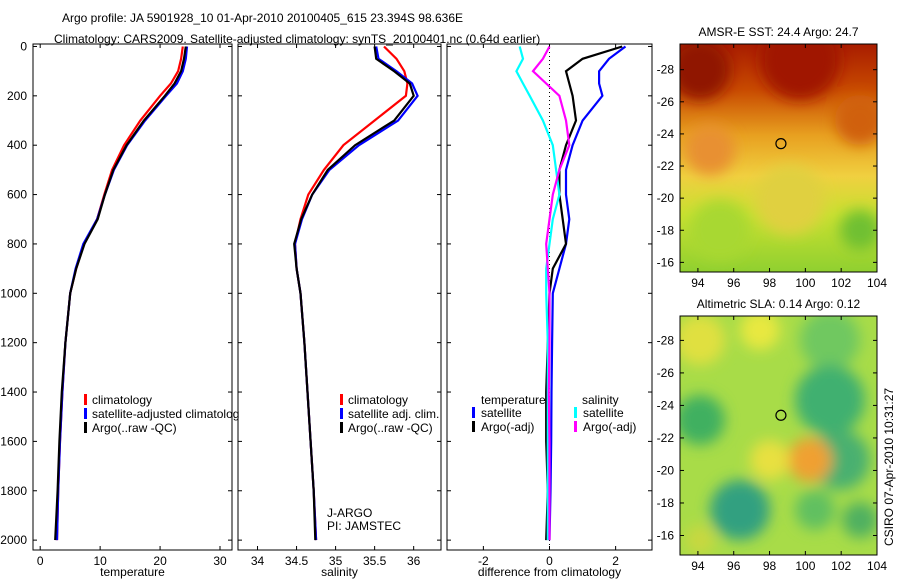  Describe the element at coordinates (13, 491) in the screenshot. I see `y-tick-label: 1800` at that location.